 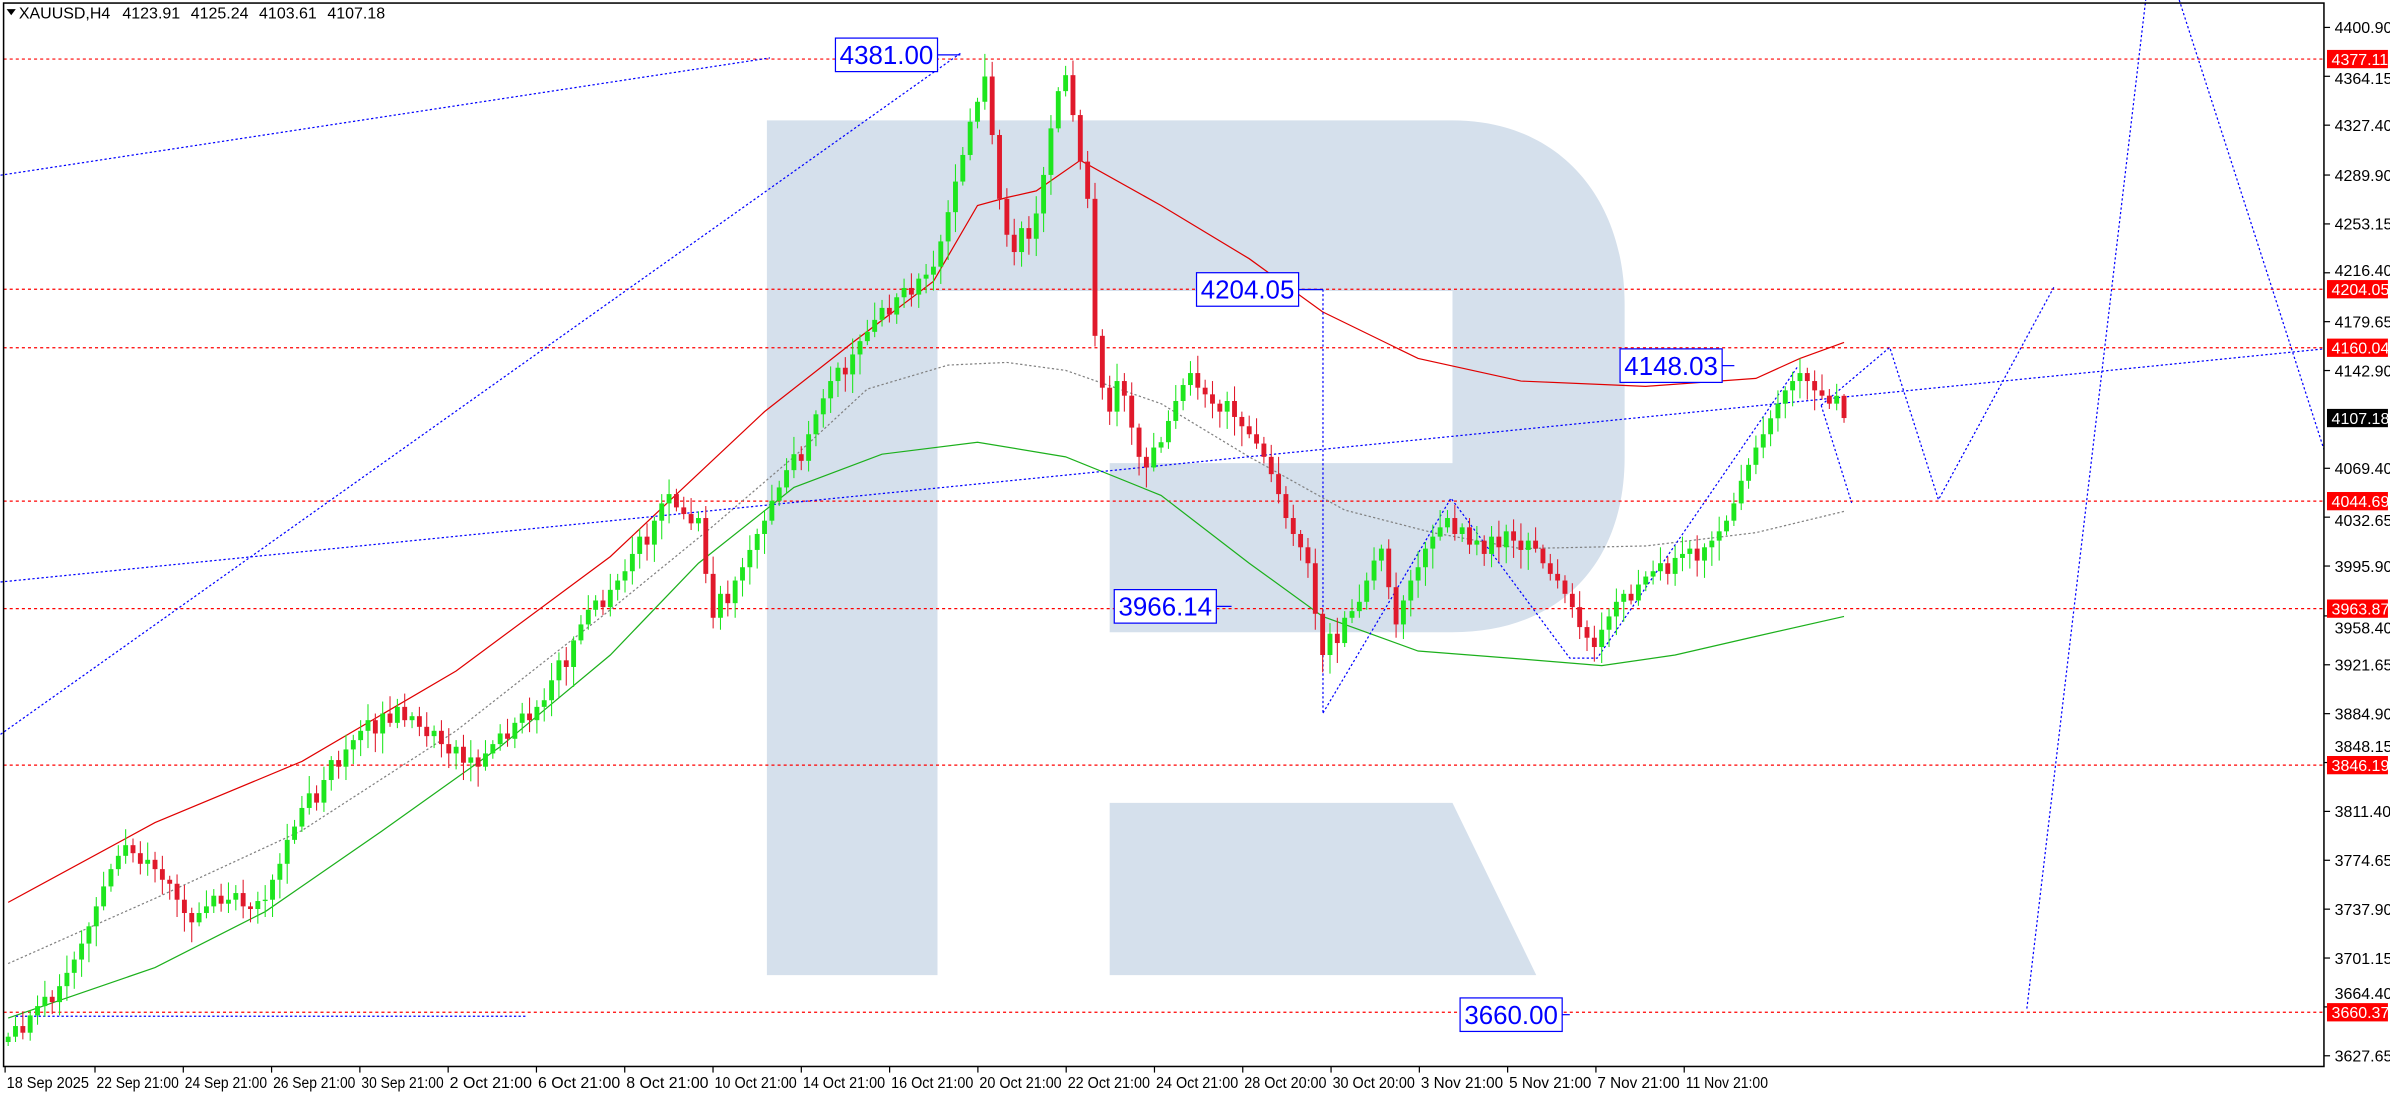 I want to click on price-tick-label: 4142.90, so click(x=2362, y=371).